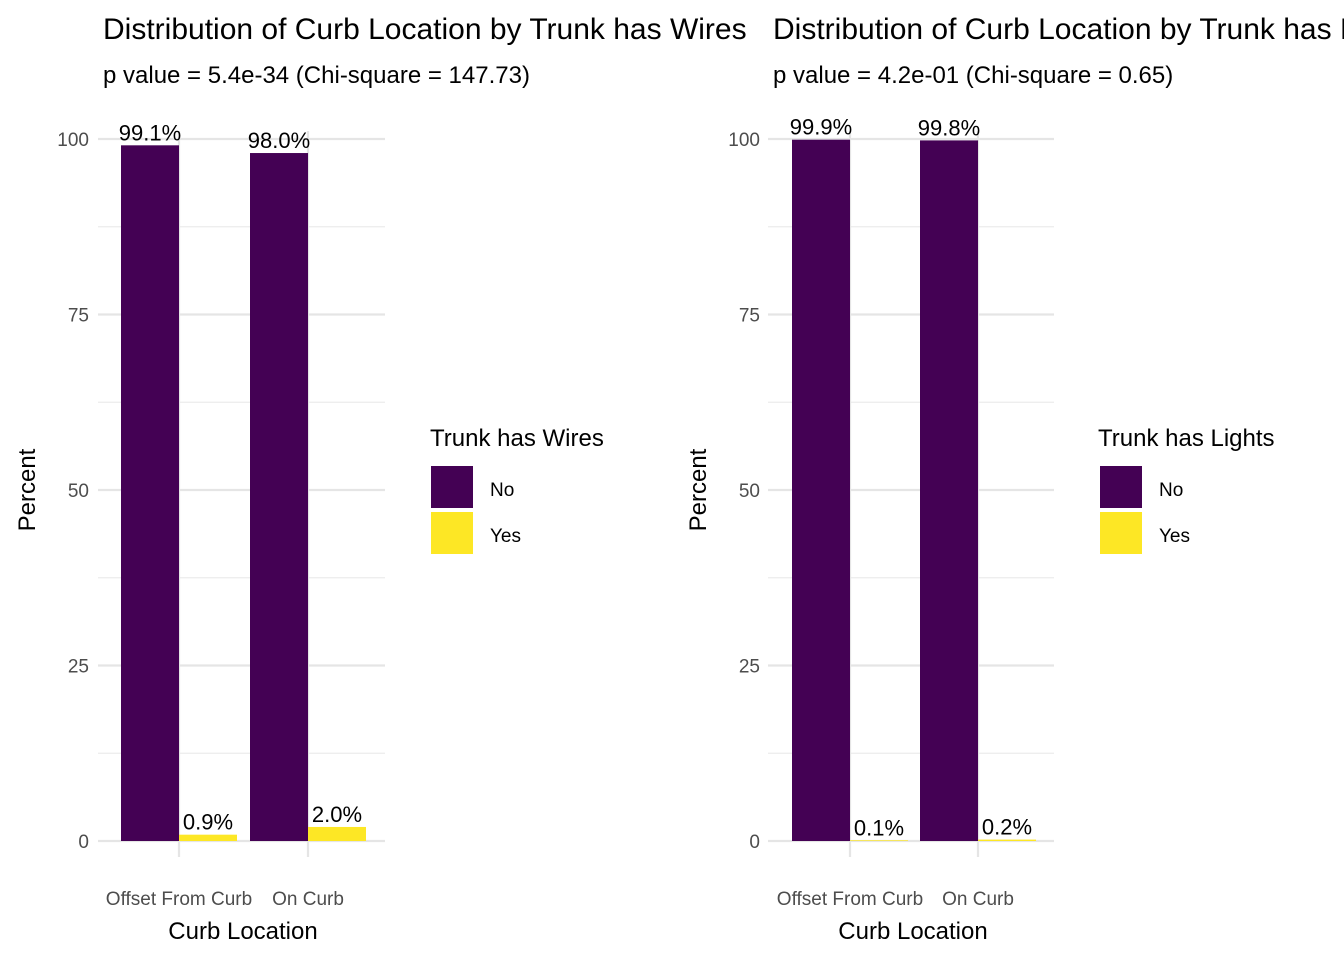 The height and width of the screenshot is (960, 1344). What do you see at coordinates (337, 814) in the screenshot?
I see `data-label: 2.0%` at bounding box center [337, 814].